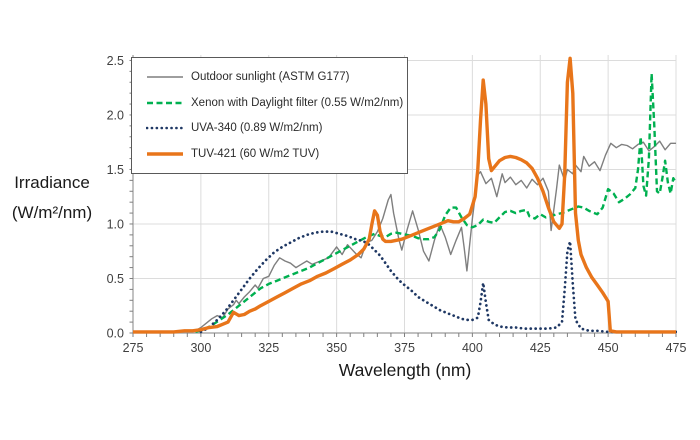 Image resolution: width=700 pixels, height=440 pixels. I want to click on x-tick-label: 400, so click(472, 348).